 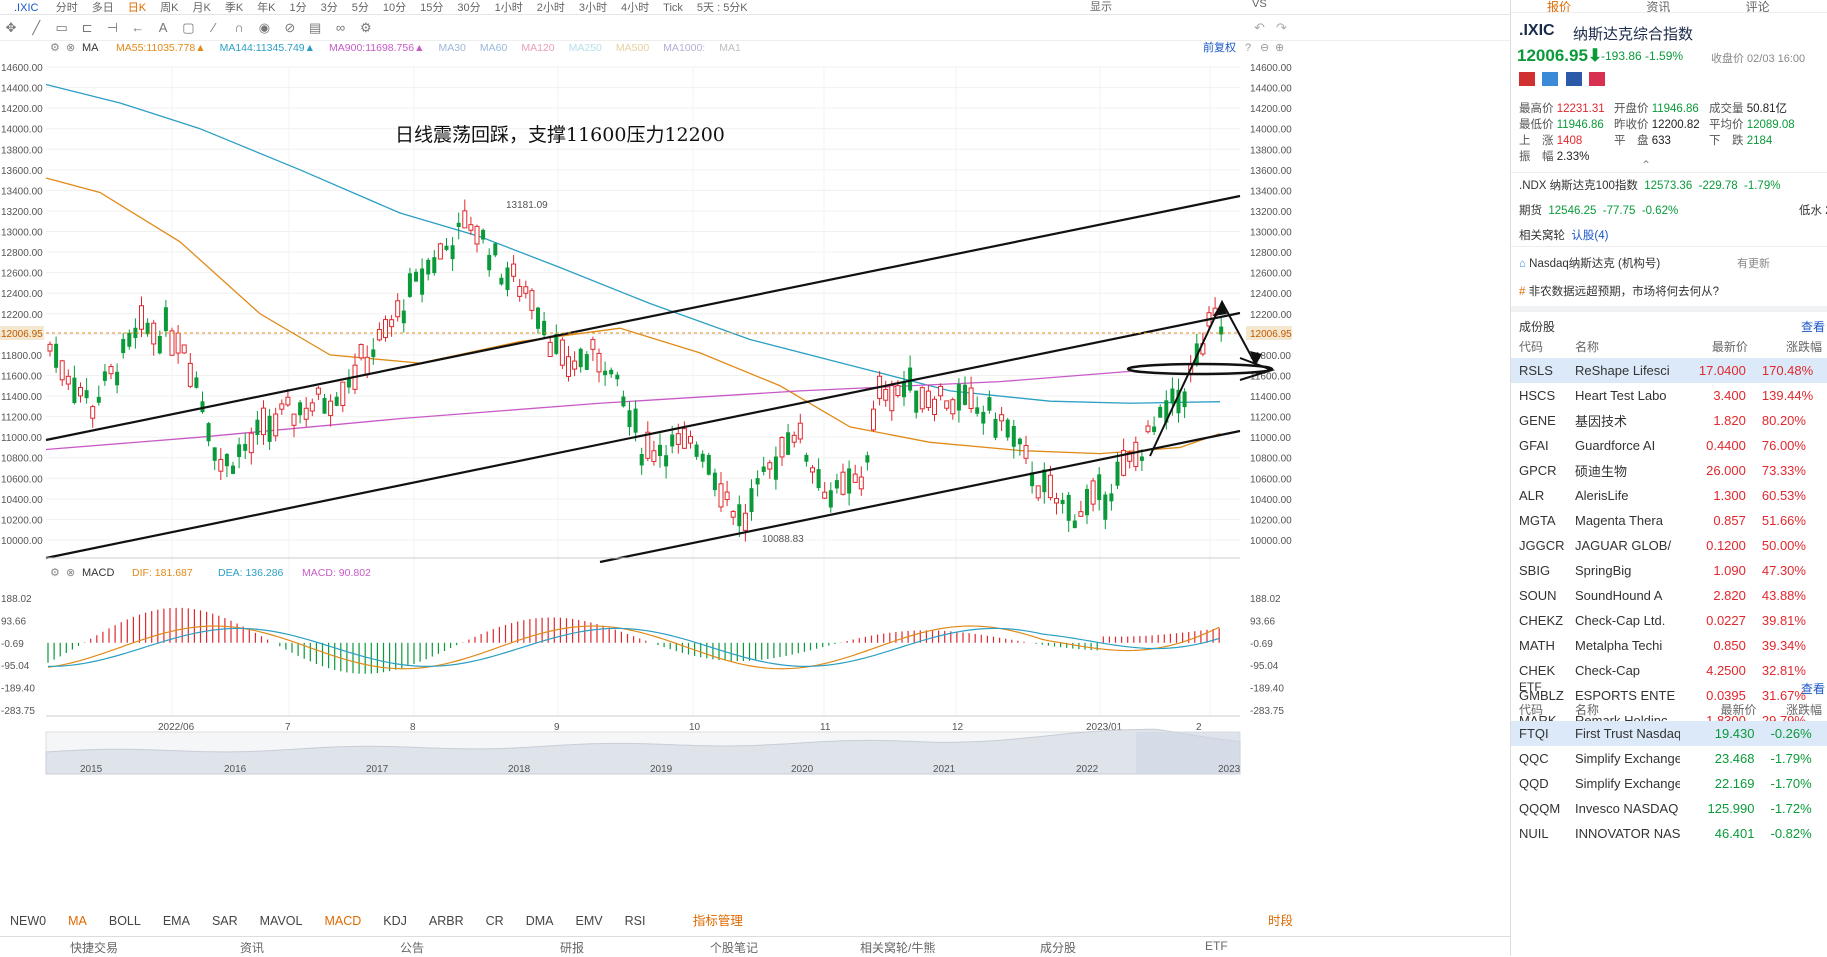 I want to click on flag-icon, so click(x=1527, y=79).